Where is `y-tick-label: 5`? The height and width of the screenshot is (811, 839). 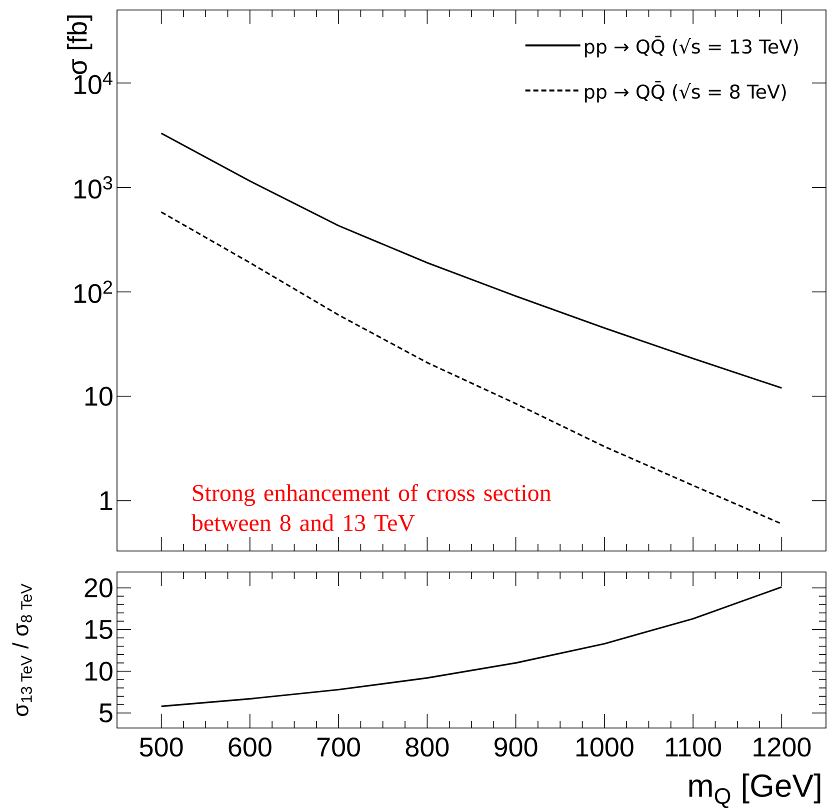
y-tick-label: 5 is located at coordinates (106, 712).